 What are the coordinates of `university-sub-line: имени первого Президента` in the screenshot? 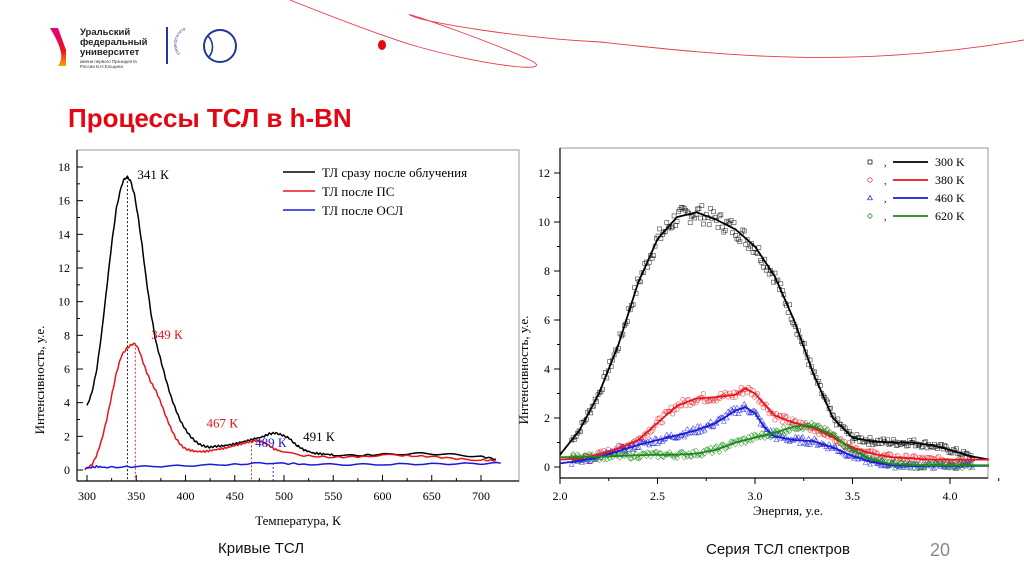 It's located at (108, 61).